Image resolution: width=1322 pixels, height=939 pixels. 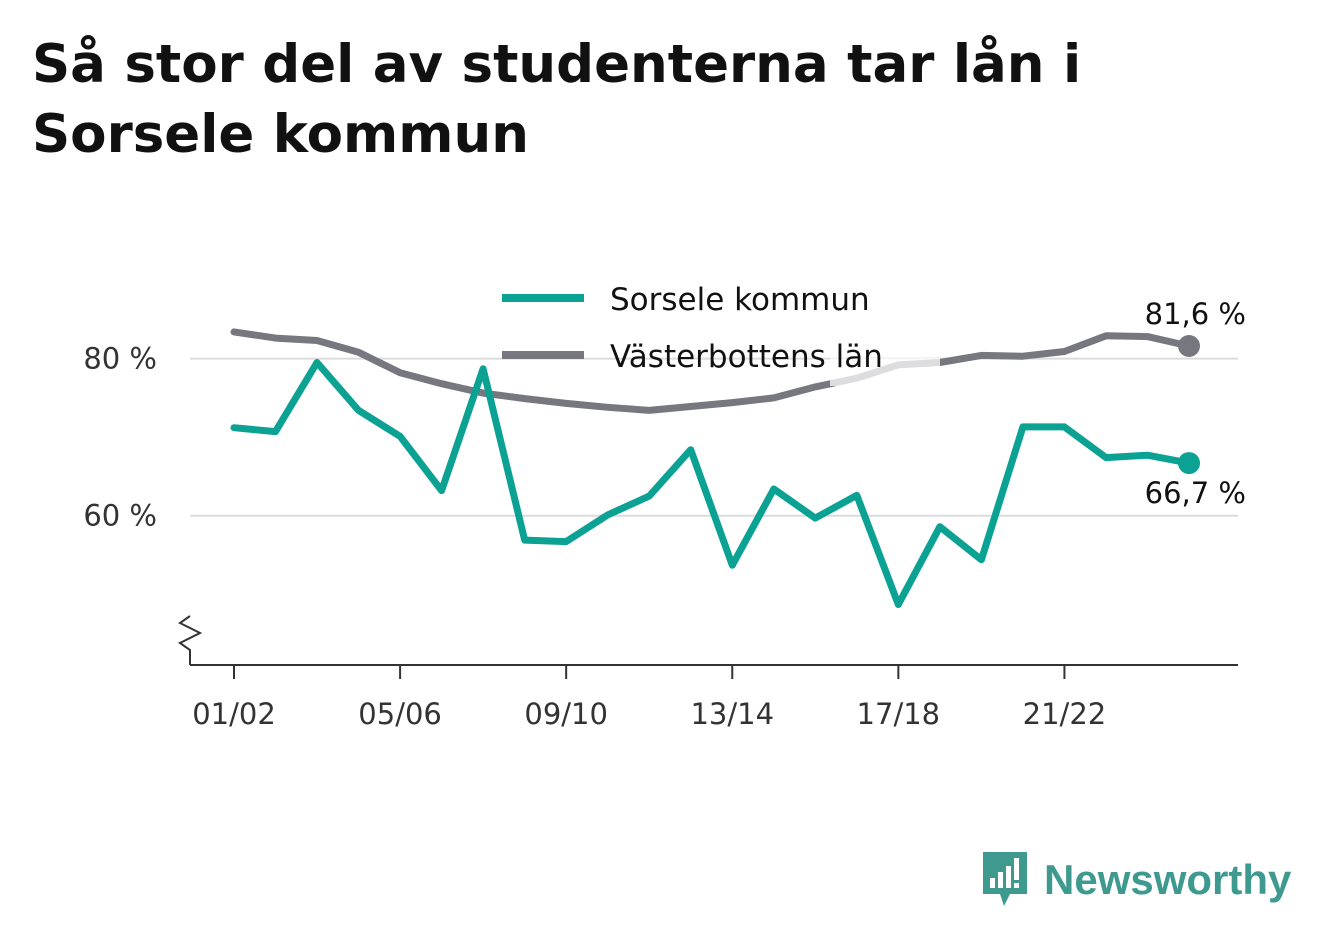 I want to click on y-axis: 60 % 80 %, so click(x=143, y=503).